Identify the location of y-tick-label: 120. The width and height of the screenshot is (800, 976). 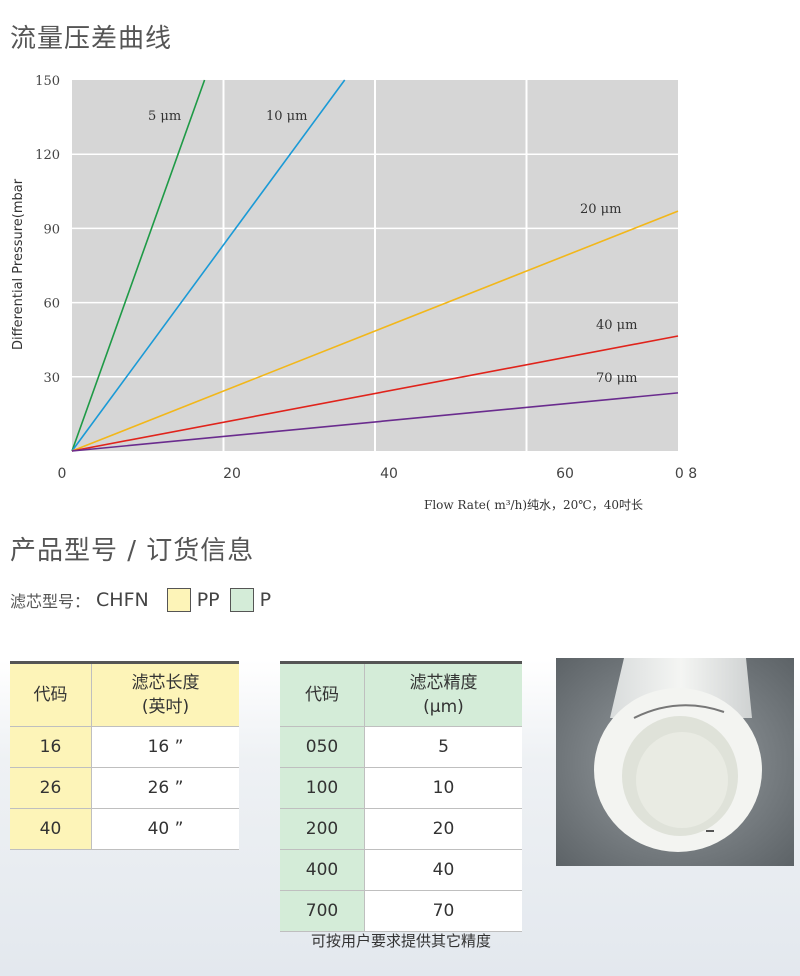
(47, 155).